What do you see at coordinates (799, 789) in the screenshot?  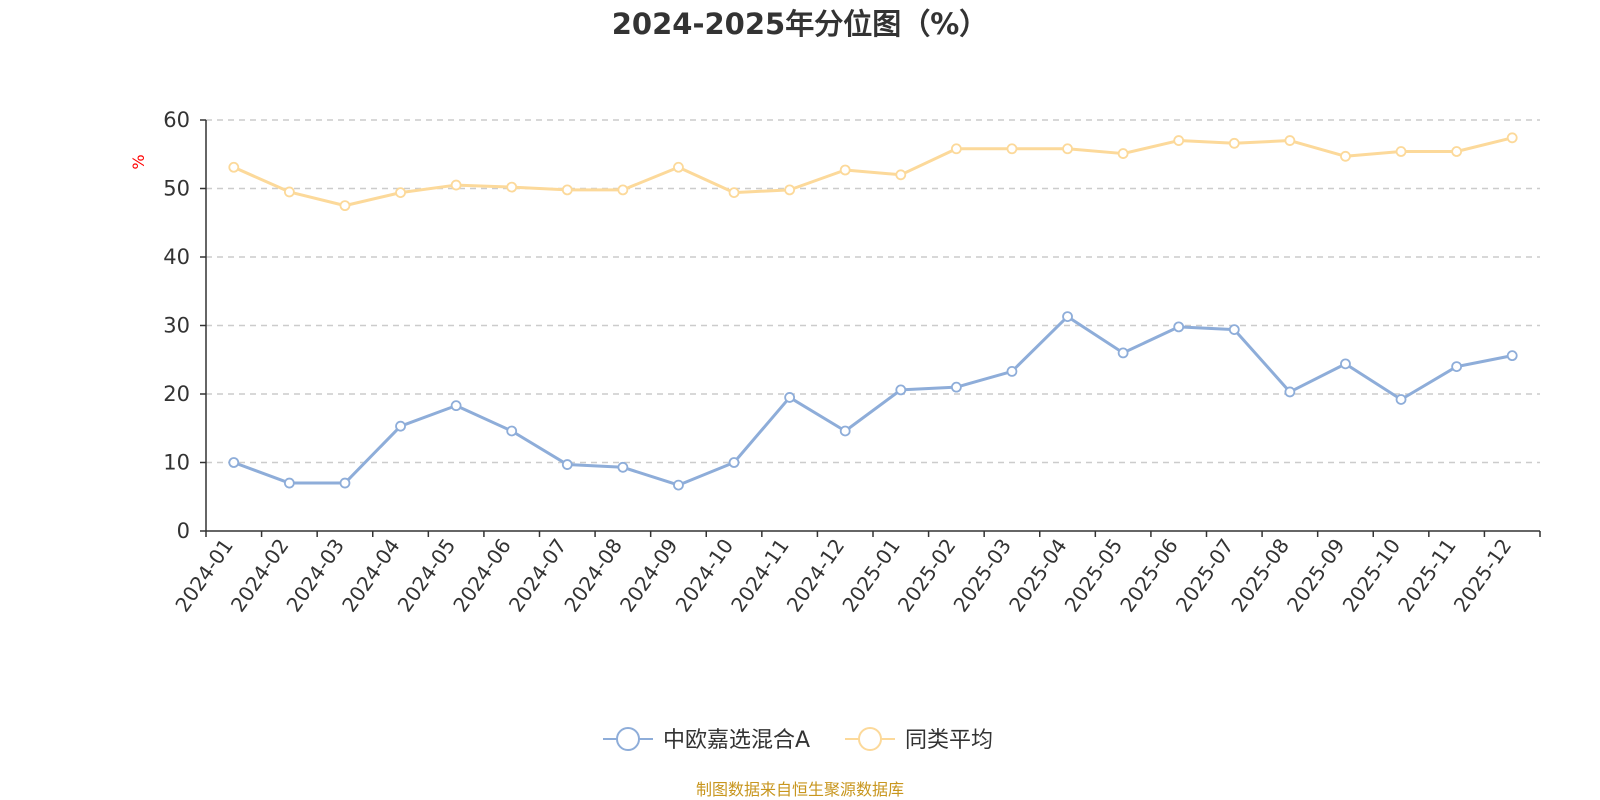 I see `source-note: 制图数据来自恒生聚源数据库` at bounding box center [799, 789].